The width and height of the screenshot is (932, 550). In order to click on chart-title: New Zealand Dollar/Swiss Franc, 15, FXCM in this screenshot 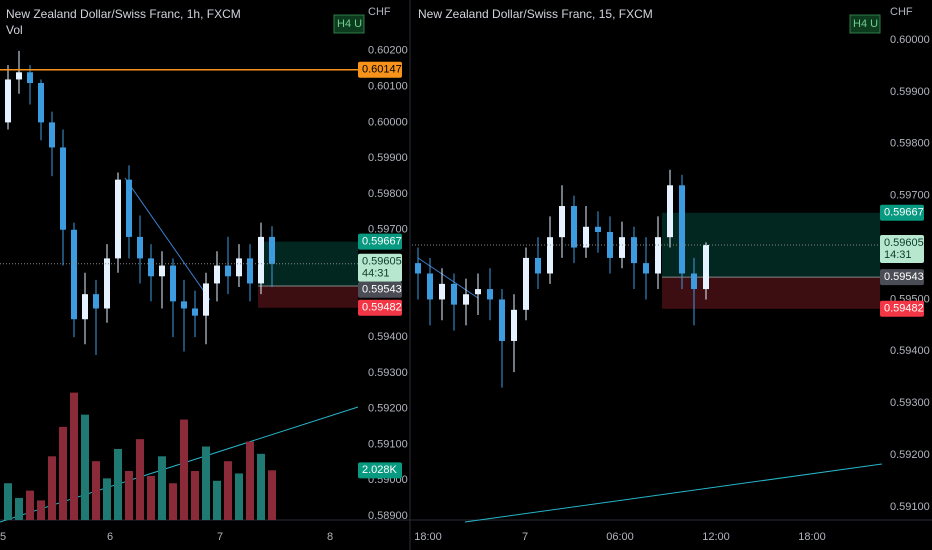, I will do `click(535, 14)`.